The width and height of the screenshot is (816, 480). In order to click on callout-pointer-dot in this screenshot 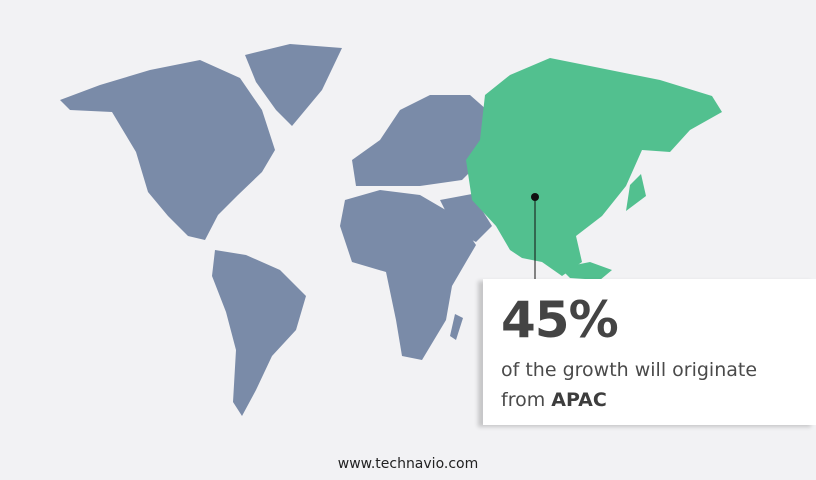, I will do `click(535, 197)`.